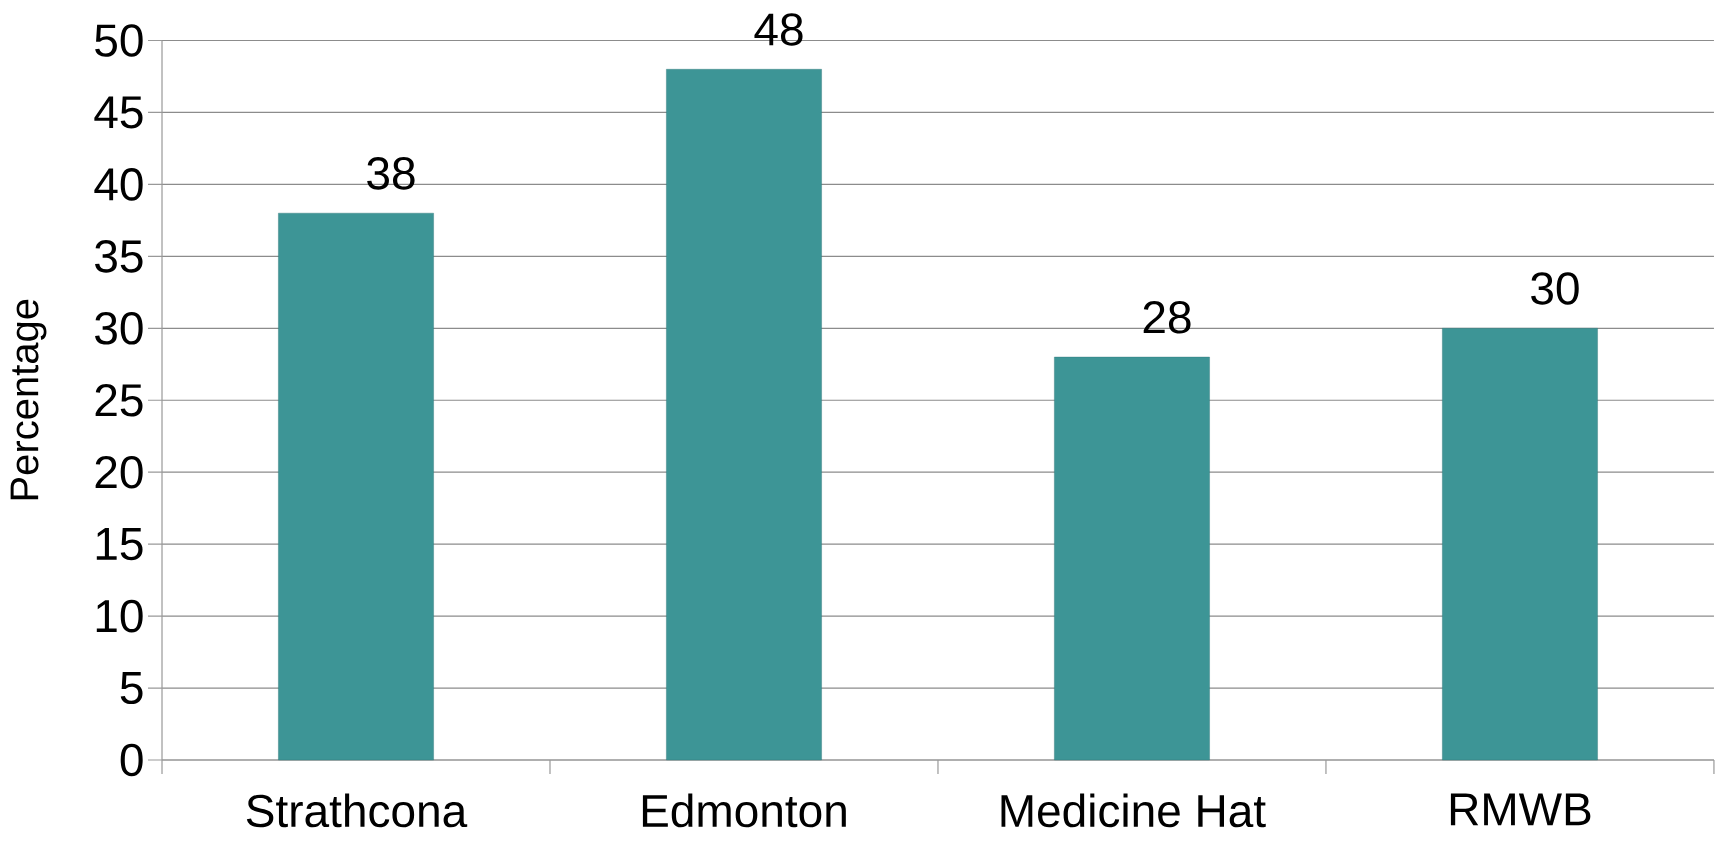 This screenshot has width=1717, height=845. What do you see at coordinates (1520, 809) in the screenshot?
I see `x-tick-label: RMWB` at bounding box center [1520, 809].